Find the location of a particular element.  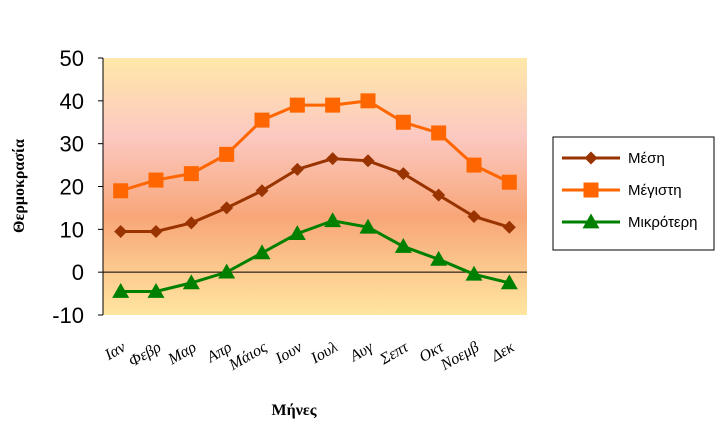

y-axis: 50 40 30 20 10 0 -10 is located at coordinates (77, 187).